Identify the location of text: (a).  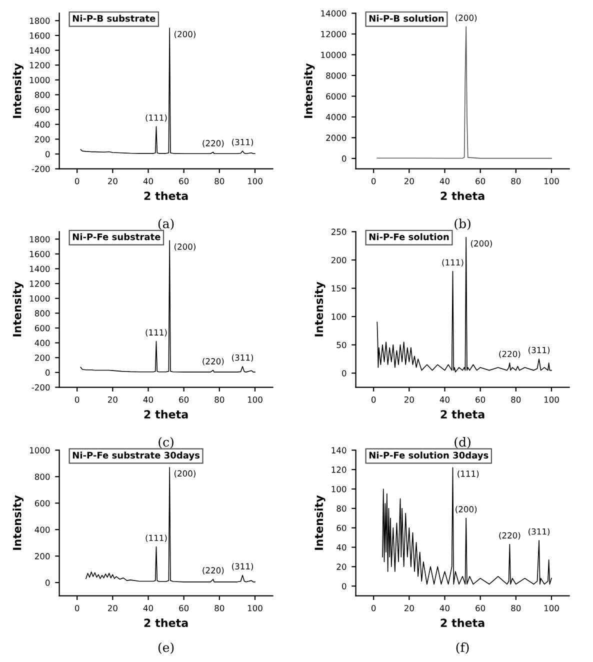
(166, 224).